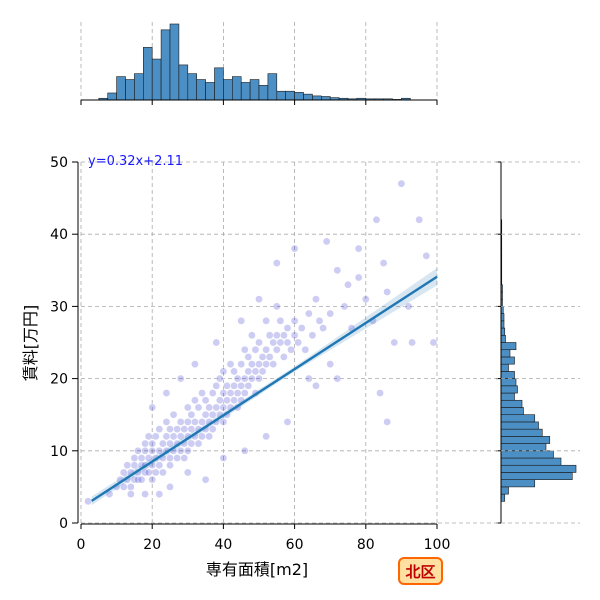 This screenshot has height=600, width=600. I want to click on y-tick-label: 30, so click(59, 307).